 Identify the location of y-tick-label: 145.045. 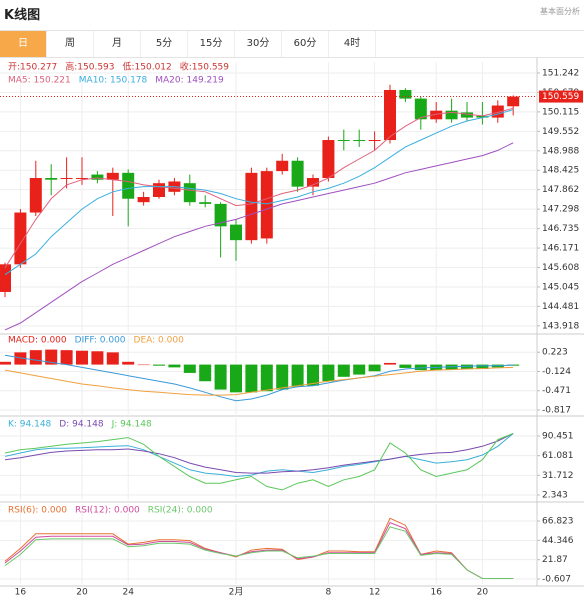
(560, 287).